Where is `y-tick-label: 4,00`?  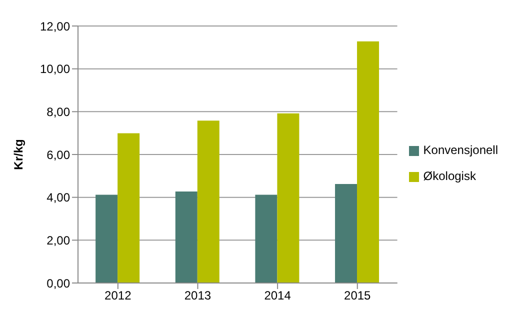 y-tick-label: 4,00 is located at coordinates (58, 197).